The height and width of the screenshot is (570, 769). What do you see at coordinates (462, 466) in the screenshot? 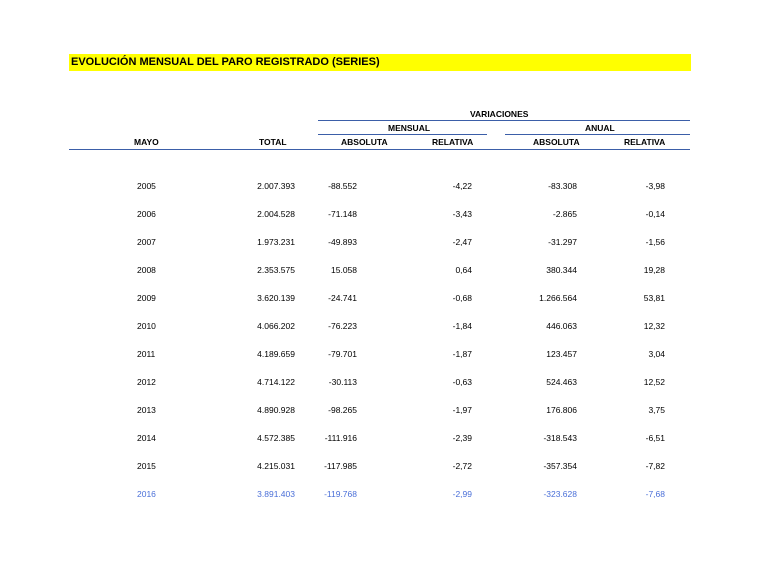
I see `cell-mensual-relativa: -2,72` at bounding box center [462, 466].